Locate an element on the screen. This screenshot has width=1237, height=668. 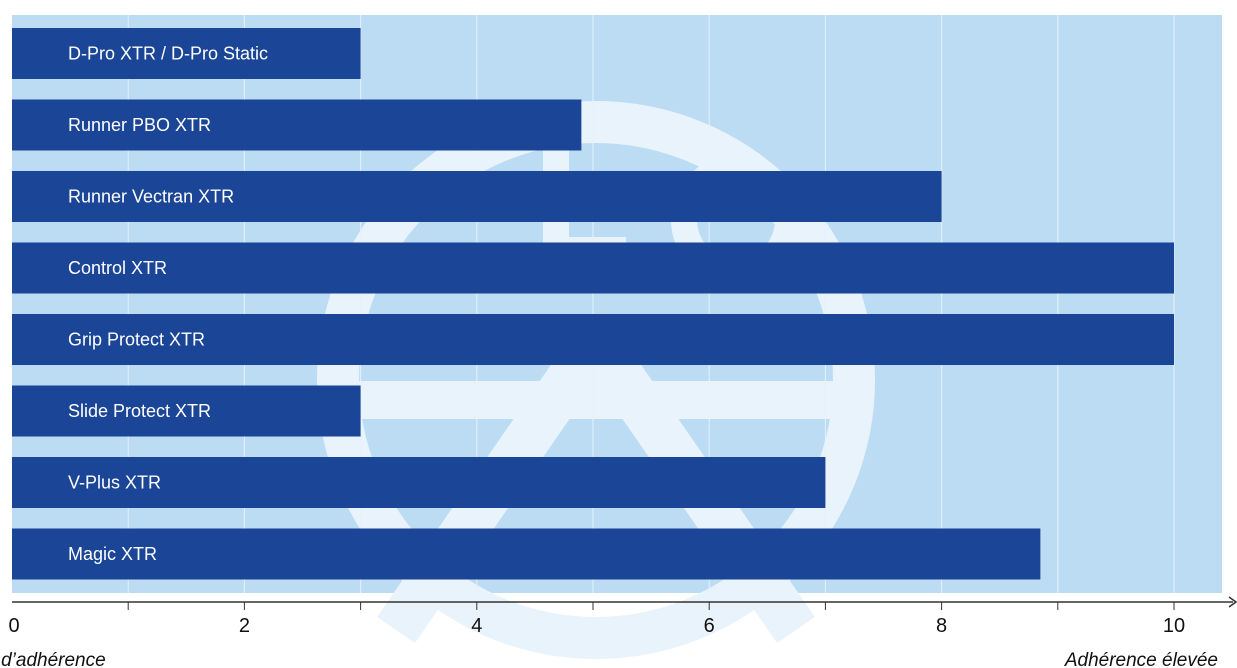
bar-label: Runner PBO XTR is located at coordinates (139, 125).